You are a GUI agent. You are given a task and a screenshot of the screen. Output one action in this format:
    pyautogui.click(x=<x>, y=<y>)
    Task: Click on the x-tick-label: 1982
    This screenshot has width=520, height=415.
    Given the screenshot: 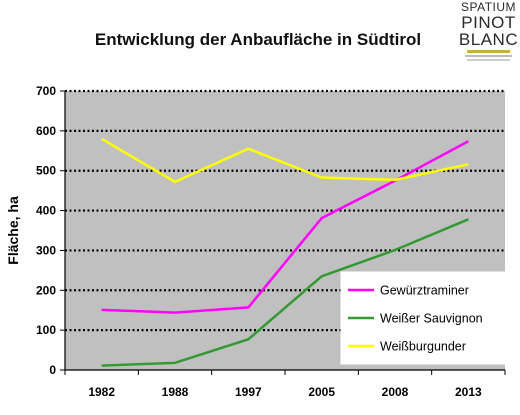 What is the action you would take?
    pyautogui.click(x=101, y=392)
    